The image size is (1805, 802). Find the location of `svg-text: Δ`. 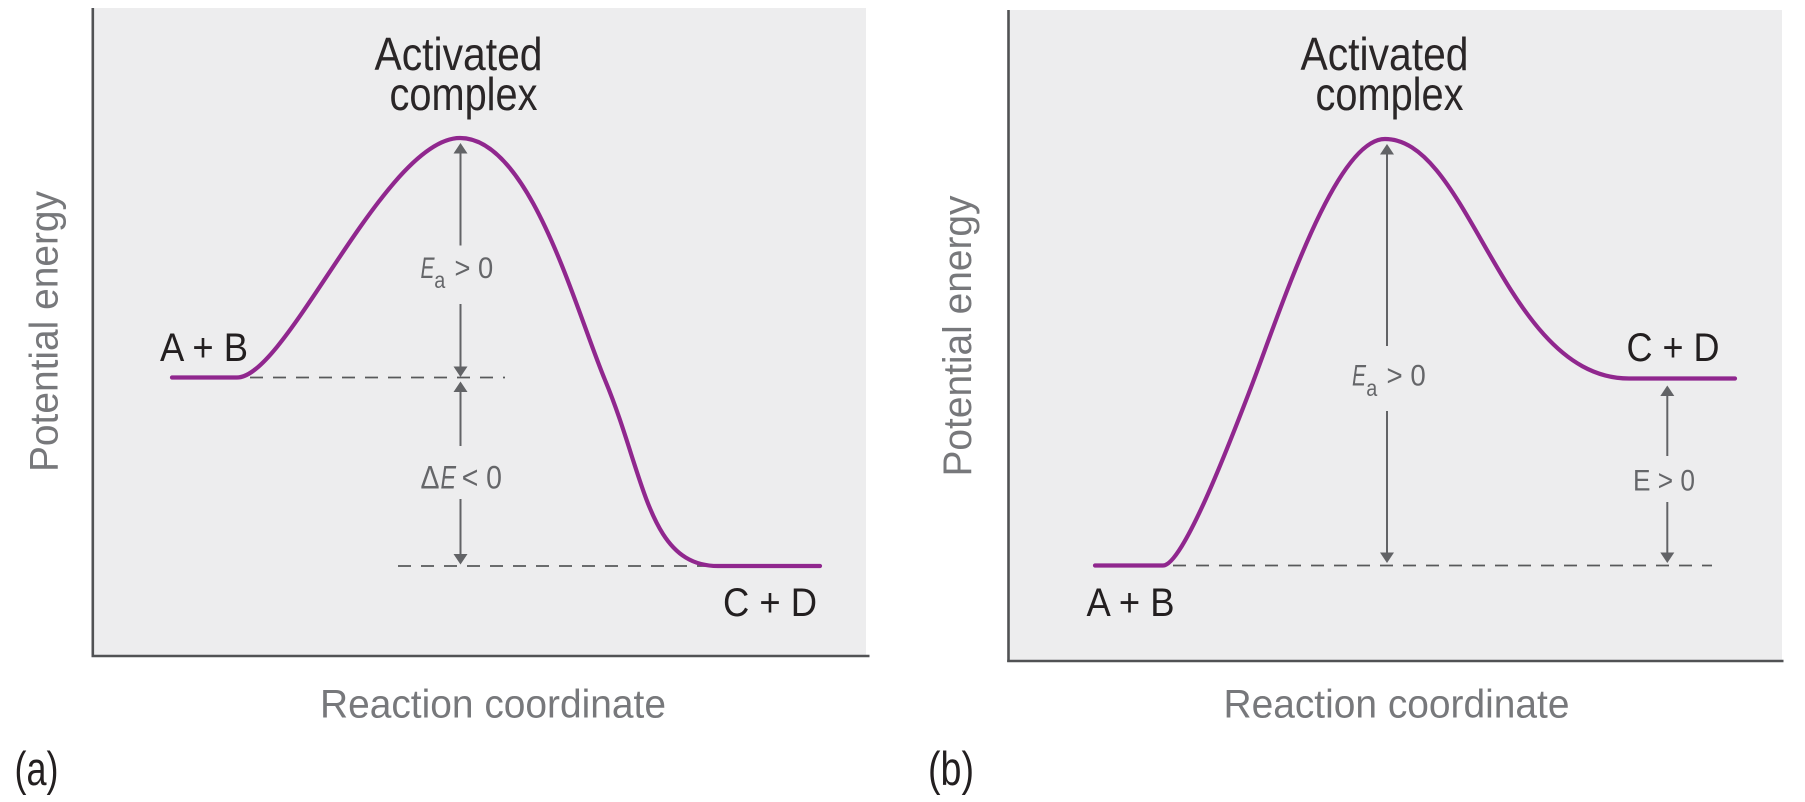

svg-text: Δ is located at coordinates (430, 478).